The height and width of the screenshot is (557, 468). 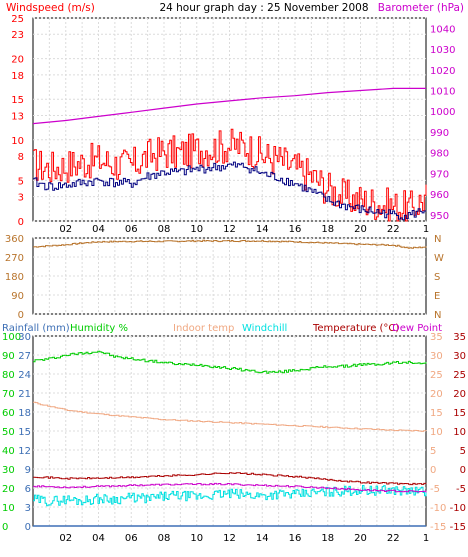 What do you see at coordinates (8, 489) in the screenshot?
I see `tick-label-humidity: 20` at bounding box center [8, 489].